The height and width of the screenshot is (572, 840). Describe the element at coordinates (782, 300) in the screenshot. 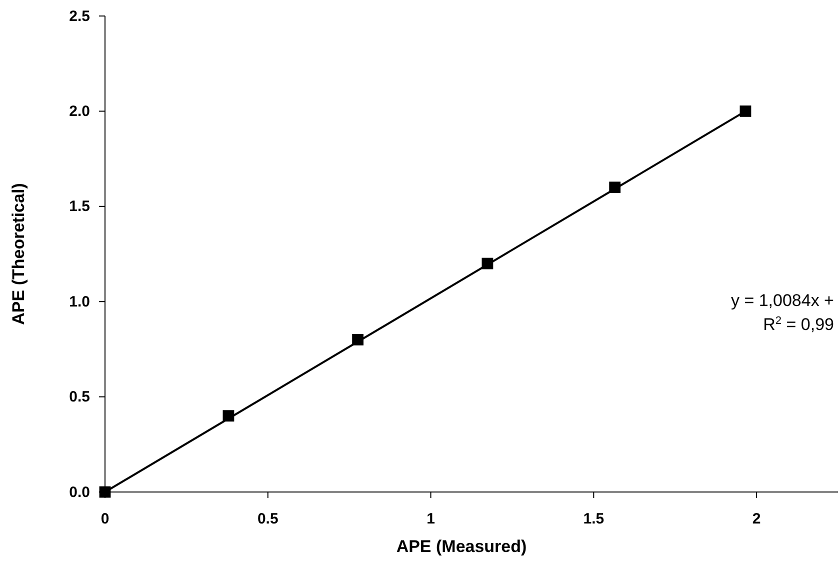

I see `annotation: y = 1,0084x +` at that location.